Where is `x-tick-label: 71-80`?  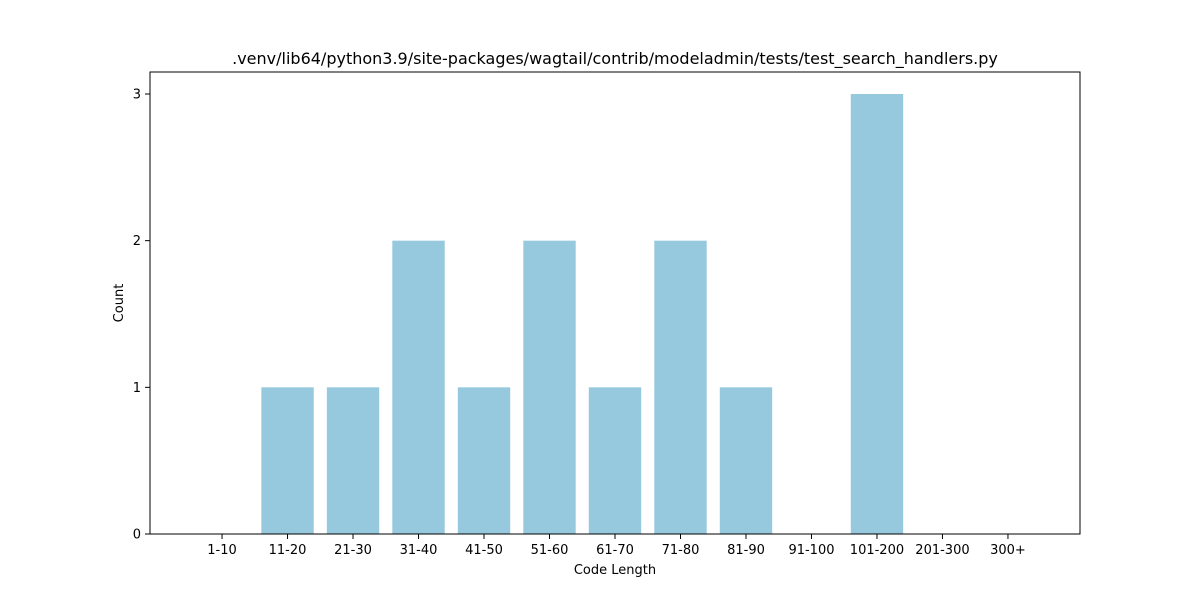 x-tick-label: 71-80 is located at coordinates (681, 550).